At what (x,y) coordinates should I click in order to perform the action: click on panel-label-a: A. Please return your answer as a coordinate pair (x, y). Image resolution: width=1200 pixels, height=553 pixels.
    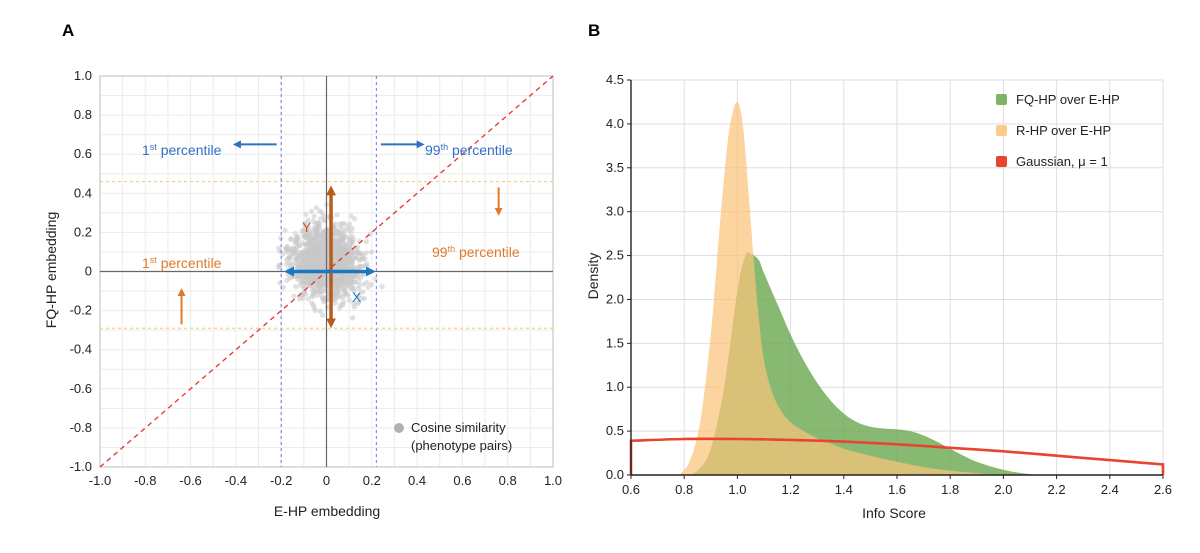
    Looking at the image, I should click on (68, 30).